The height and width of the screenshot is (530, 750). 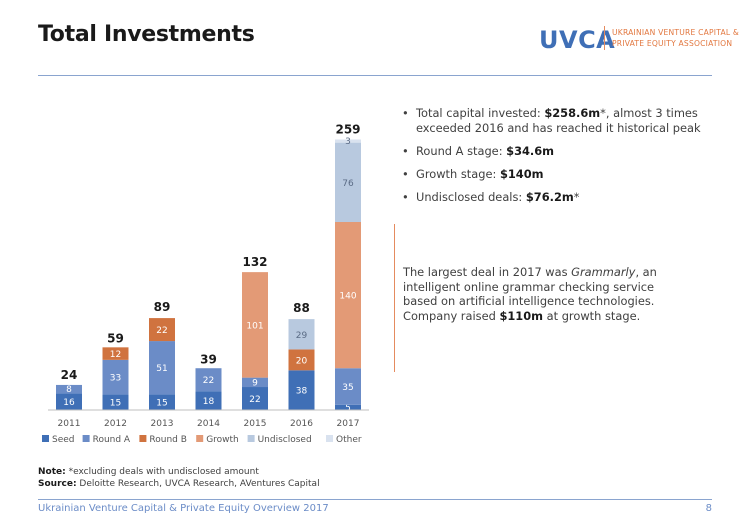 I want to click on bar-growth-2017, so click(x=348, y=295).